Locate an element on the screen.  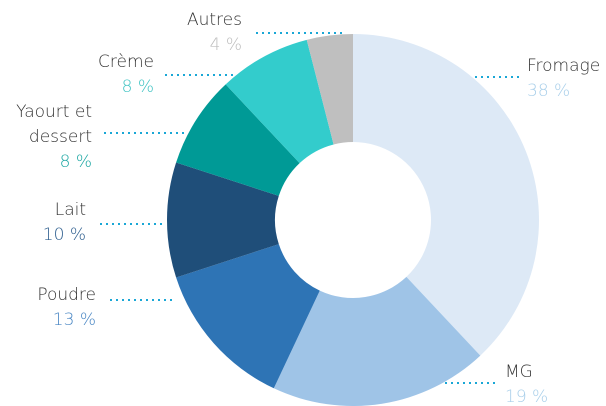
category-name: Lait is located at coordinates (70, 210).